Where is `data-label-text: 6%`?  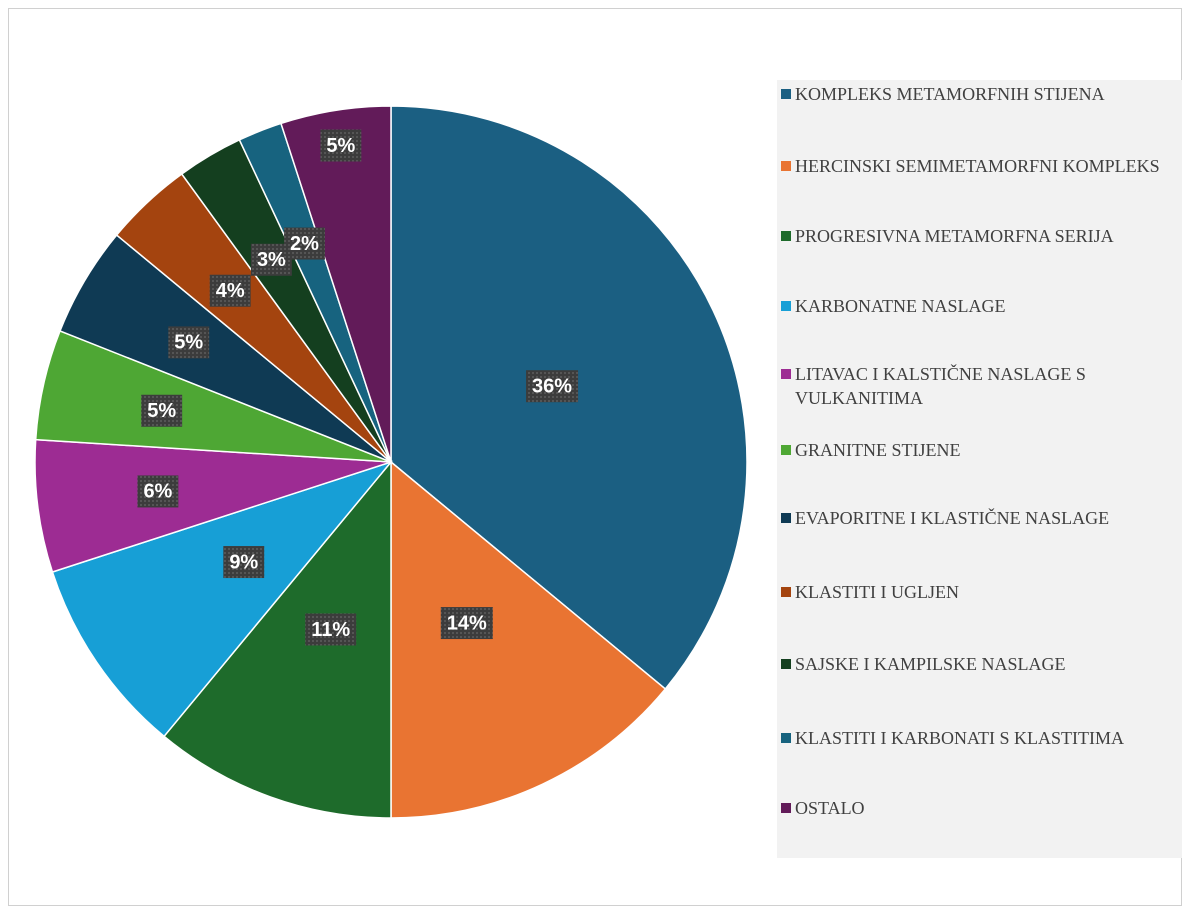
data-label-text: 6% is located at coordinates (157, 492).